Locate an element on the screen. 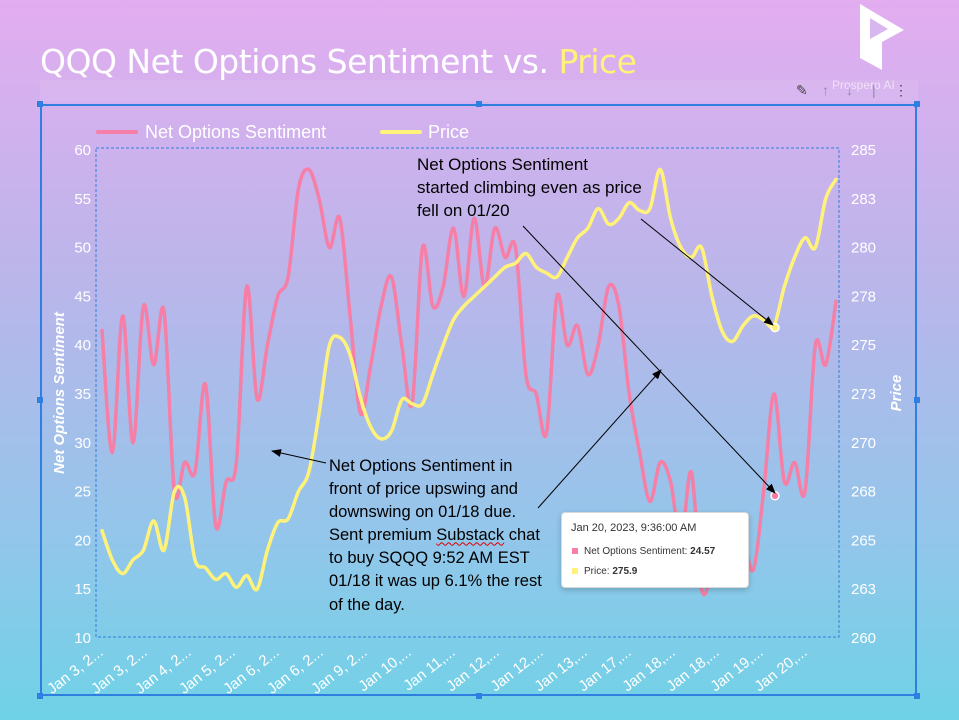  annotation-top-line-1: Net Options Sentiment is located at coordinates (503, 164).